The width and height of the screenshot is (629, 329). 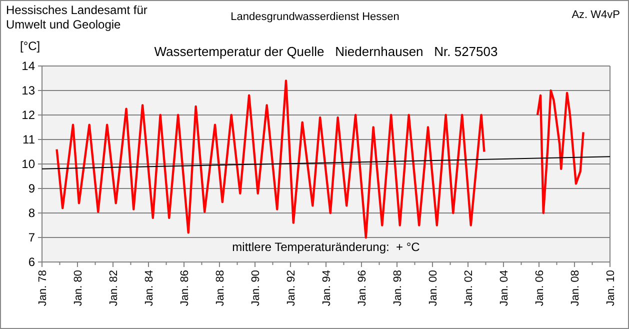 I want to click on text: Az. W4vP, so click(x=596, y=15).